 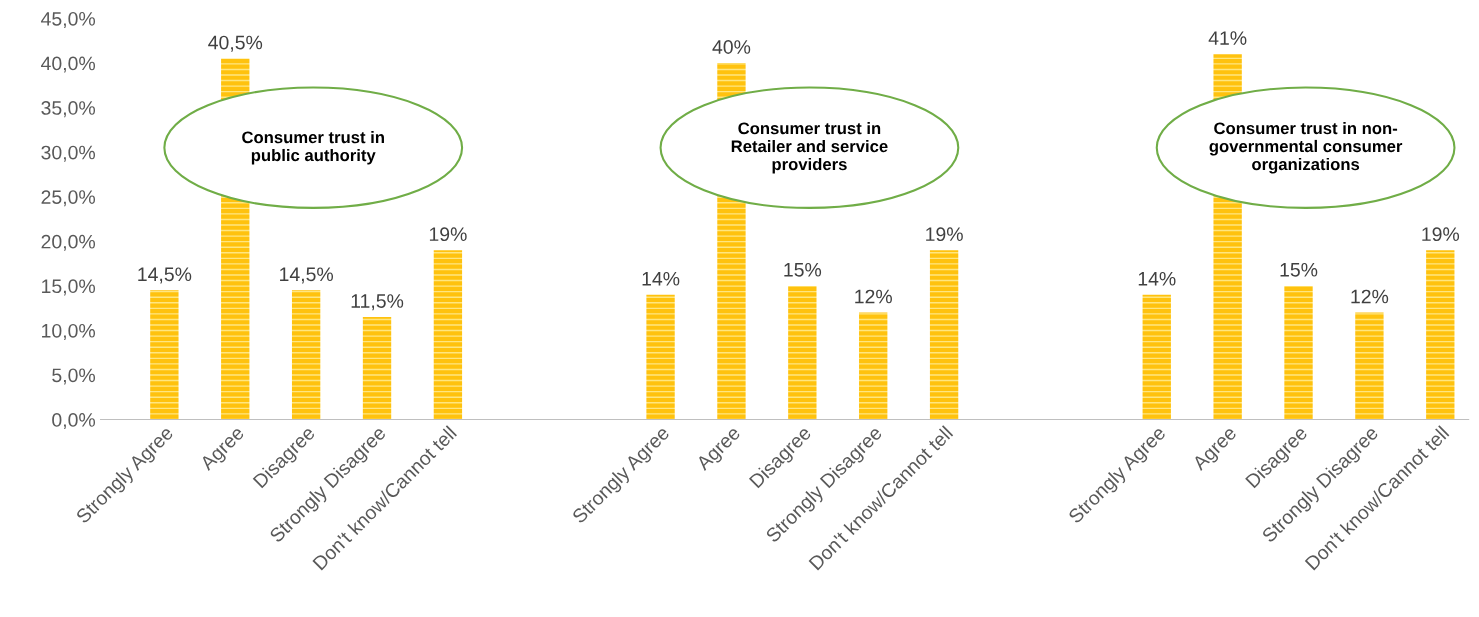 I want to click on annotation: Consumer trust in public authority, so click(x=313, y=147).